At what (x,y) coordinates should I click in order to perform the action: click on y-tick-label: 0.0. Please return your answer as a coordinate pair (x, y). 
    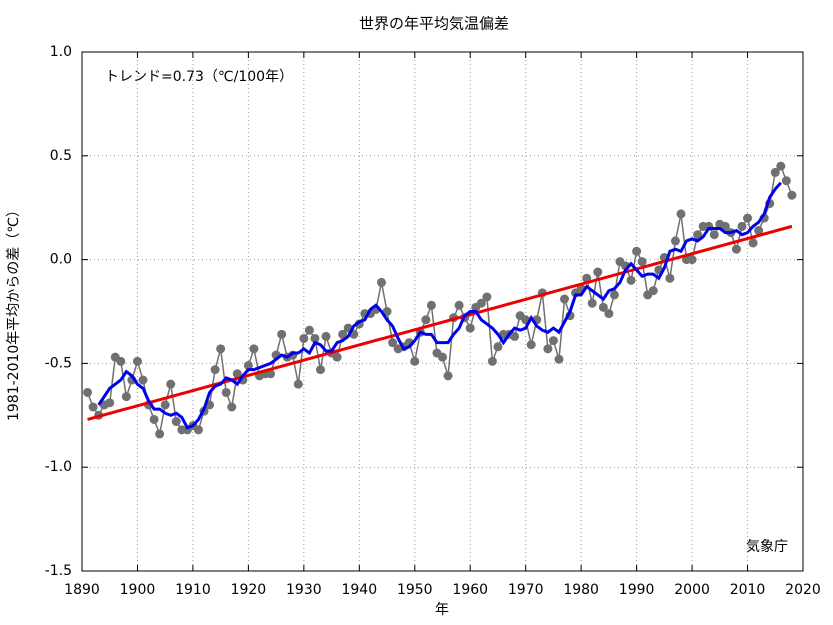
    Looking at the image, I should click on (61, 260).